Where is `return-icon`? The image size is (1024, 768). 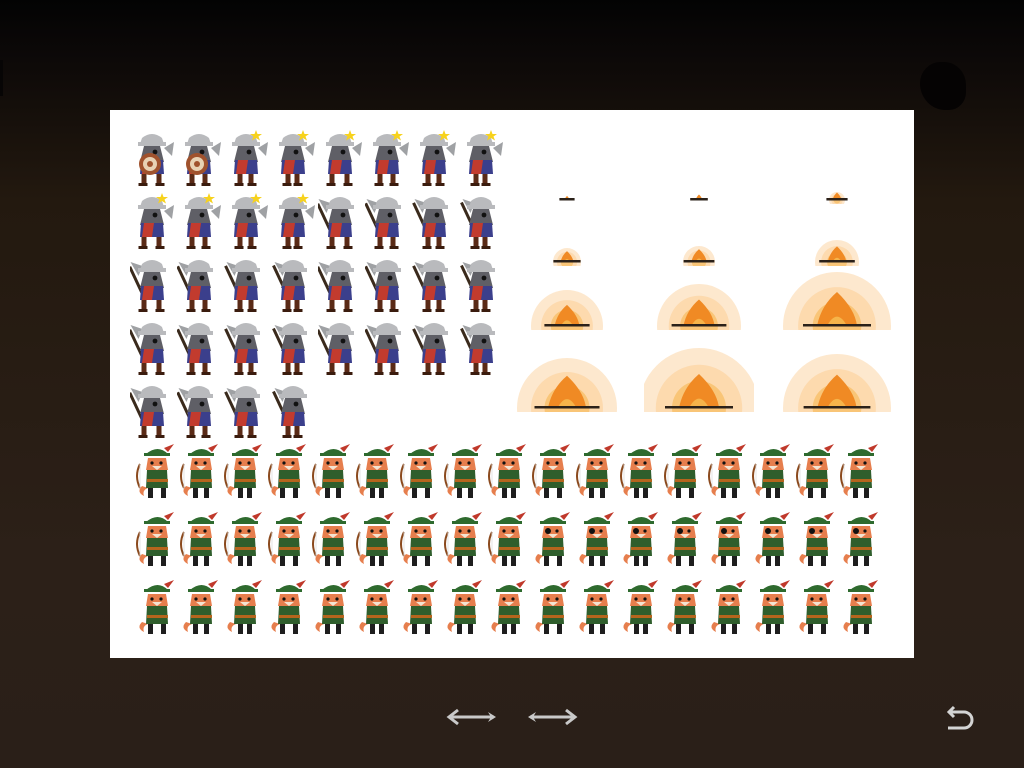 return-icon is located at coordinates (960, 717).